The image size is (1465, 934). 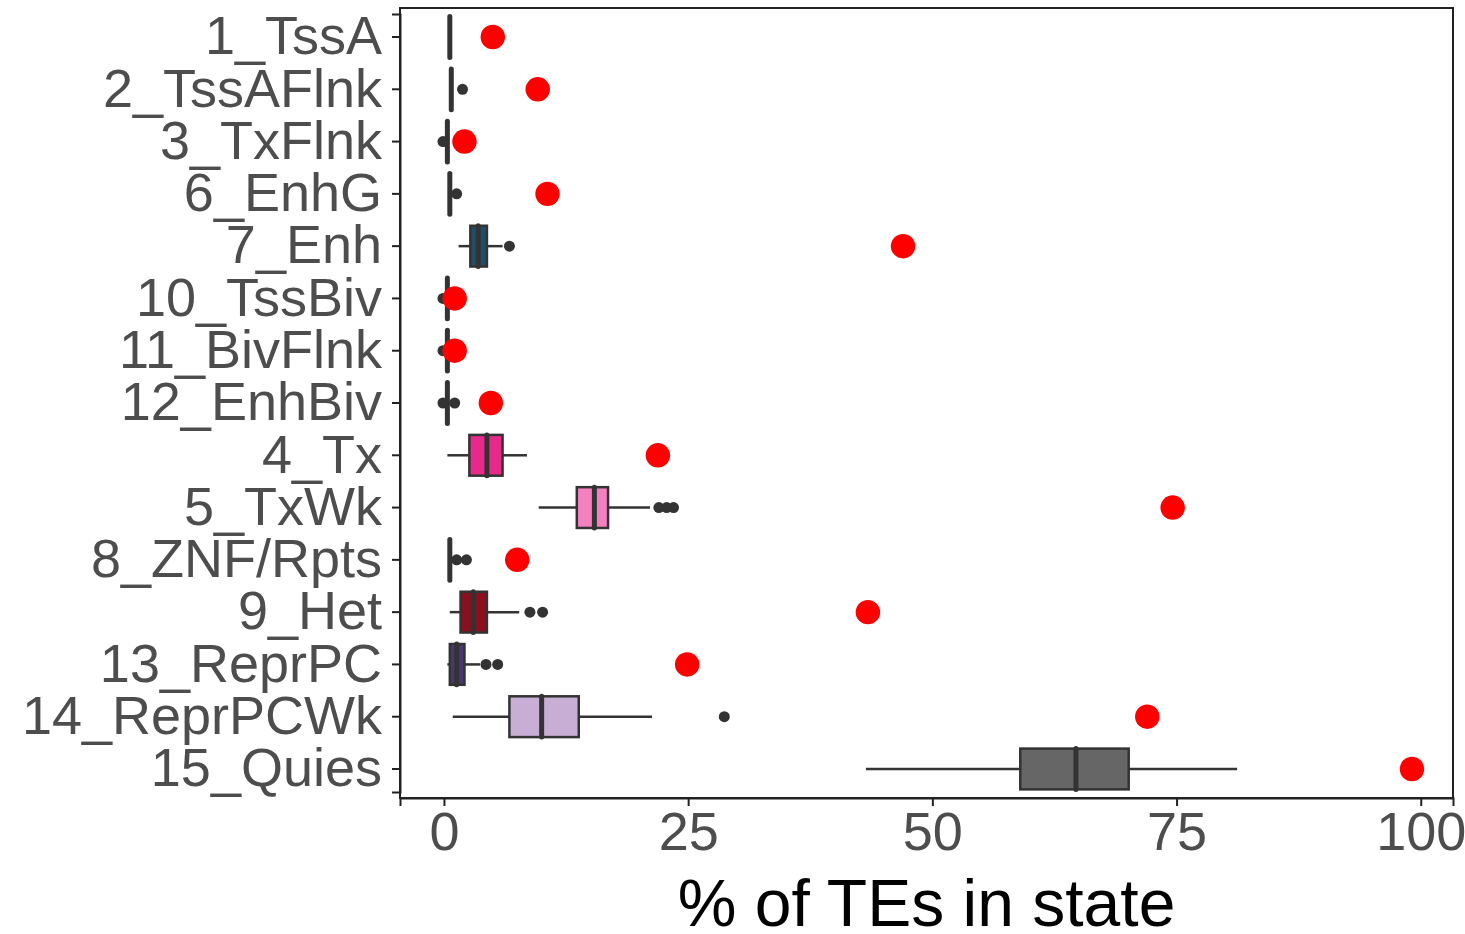 I want to click on y-tick-label: 4_Tx, so click(x=321, y=453).